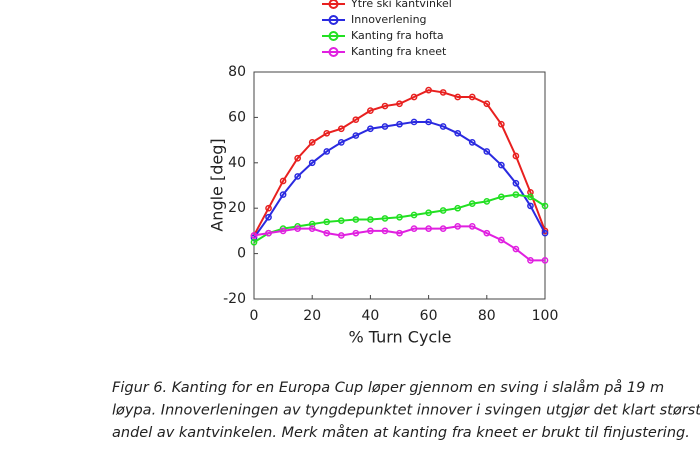 The width and height of the screenshot is (700, 460). Describe the element at coordinates (487, 316) in the screenshot. I see `x-tick-label: 80` at that location.